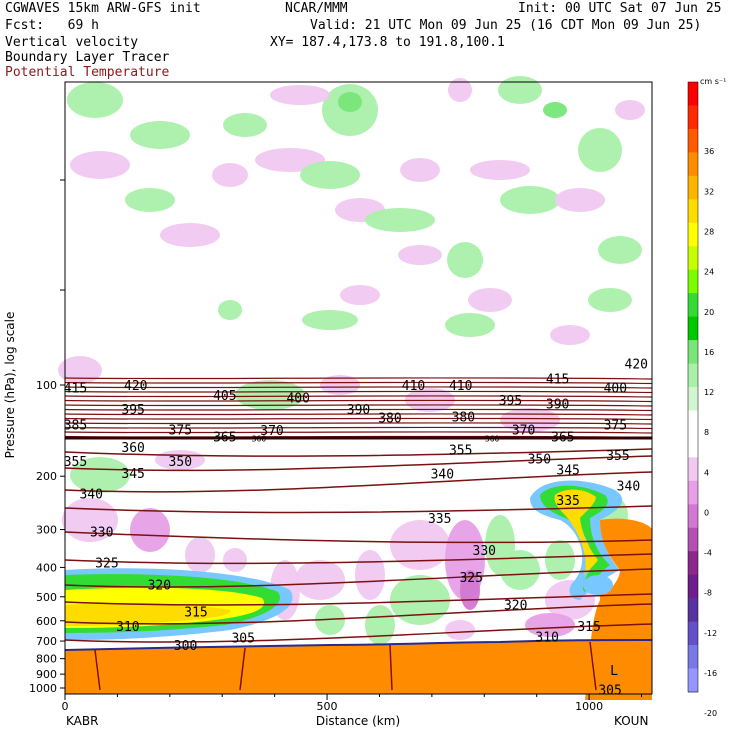 This screenshot has height=740, width=740. Describe the element at coordinates (358, 721) in the screenshot. I see `x-axis-label: Distance (km)` at that location.